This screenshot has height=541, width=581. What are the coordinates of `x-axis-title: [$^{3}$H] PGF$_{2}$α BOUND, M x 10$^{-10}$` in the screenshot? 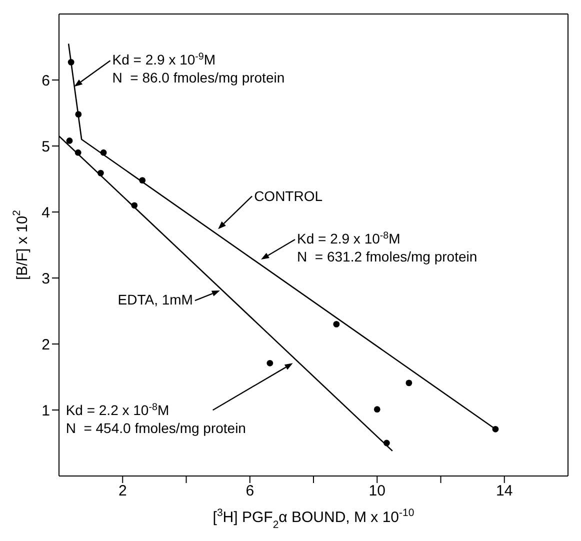 It's located at (313, 519).